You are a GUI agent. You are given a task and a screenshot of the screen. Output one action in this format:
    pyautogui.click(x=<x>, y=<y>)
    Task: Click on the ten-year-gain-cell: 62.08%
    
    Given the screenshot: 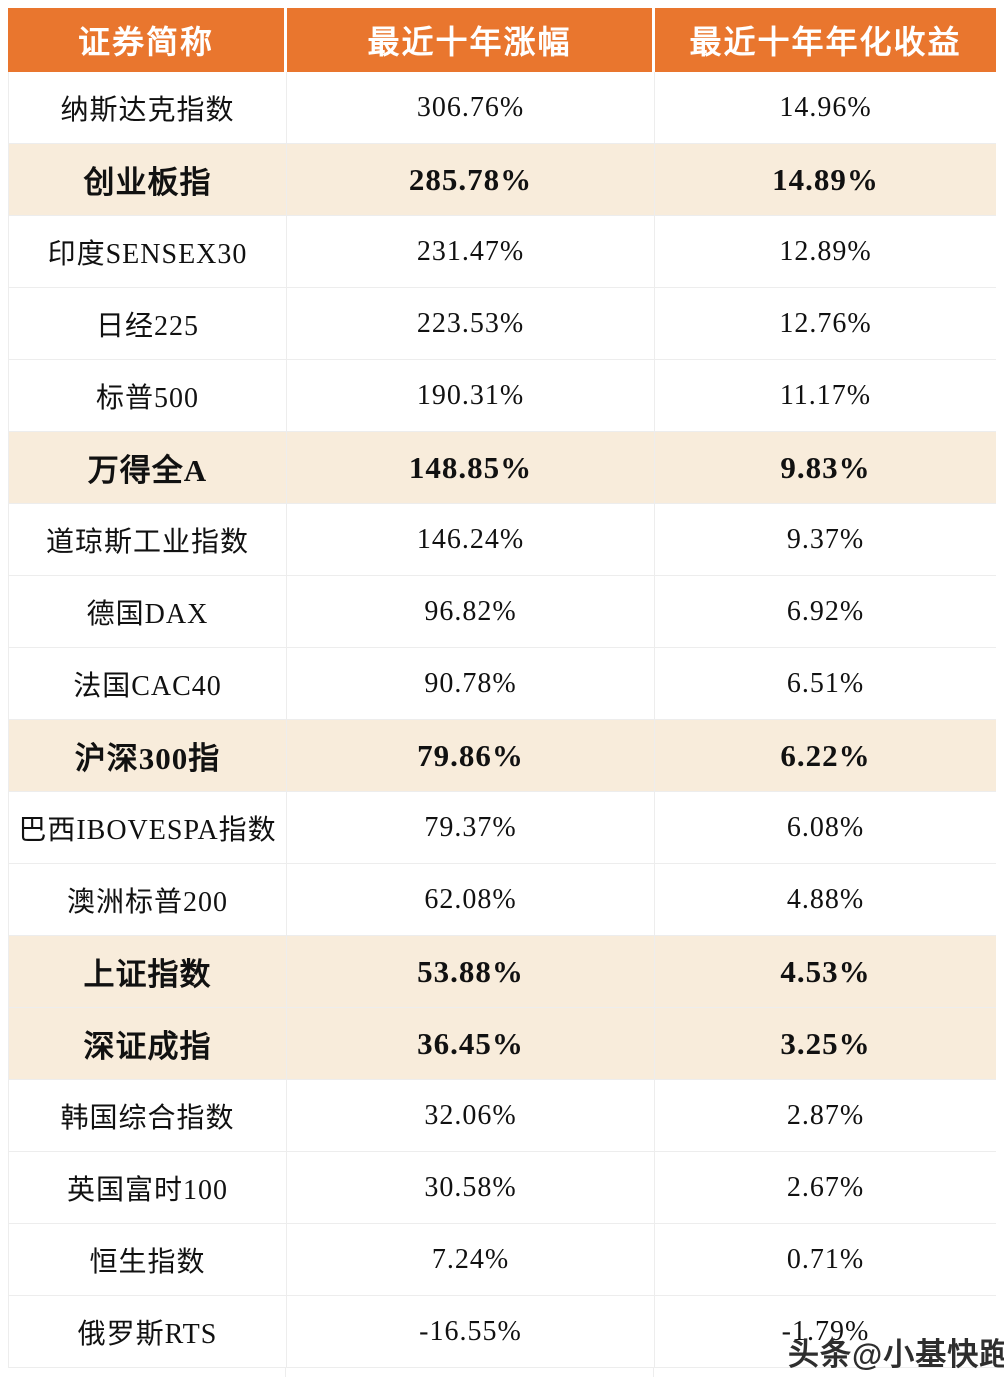 What is the action you would take?
    pyautogui.click(x=471, y=899)
    